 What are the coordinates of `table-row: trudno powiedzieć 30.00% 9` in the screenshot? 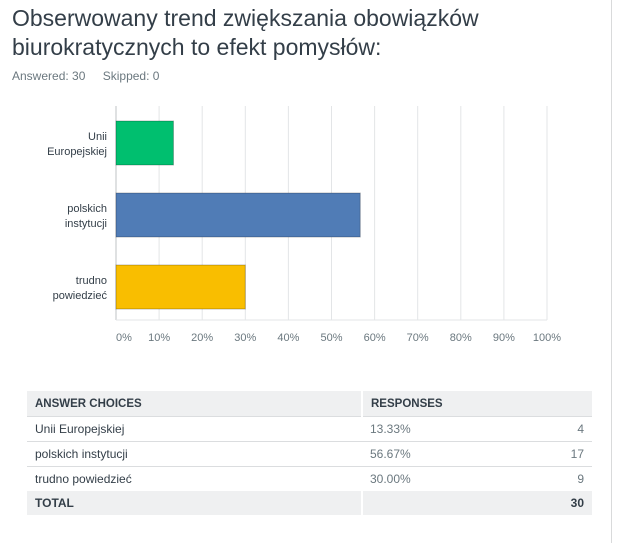 It's located at (309, 478).